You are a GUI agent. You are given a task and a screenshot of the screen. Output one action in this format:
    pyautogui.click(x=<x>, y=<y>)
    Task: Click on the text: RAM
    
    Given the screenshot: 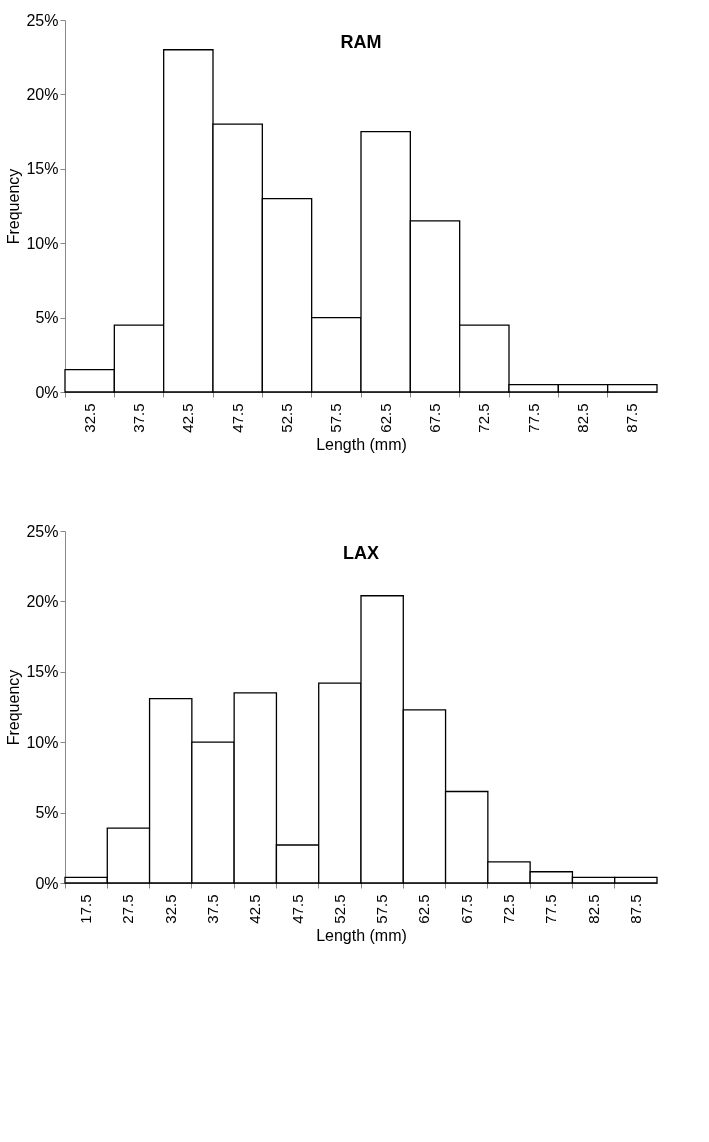 What is the action you would take?
    pyautogui.click(x=361, y=42)
    